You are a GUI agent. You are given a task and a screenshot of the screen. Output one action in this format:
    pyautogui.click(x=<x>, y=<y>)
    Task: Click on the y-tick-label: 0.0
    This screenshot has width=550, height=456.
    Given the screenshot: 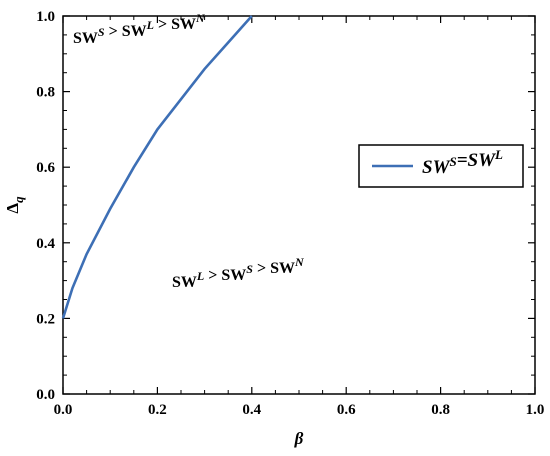 What is the action you would take?
    pyautogui.click(x=45, y=395)
    